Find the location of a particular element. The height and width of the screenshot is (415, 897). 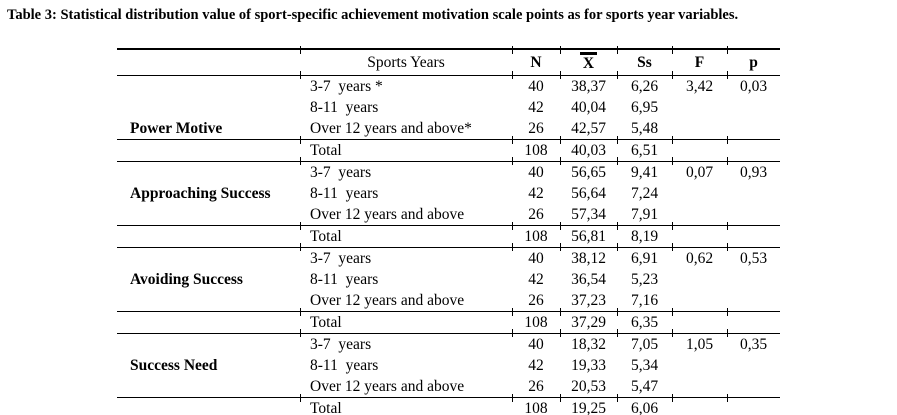

total-row: Total 108 56,81 8,19 is located at coordinates (448, 237).